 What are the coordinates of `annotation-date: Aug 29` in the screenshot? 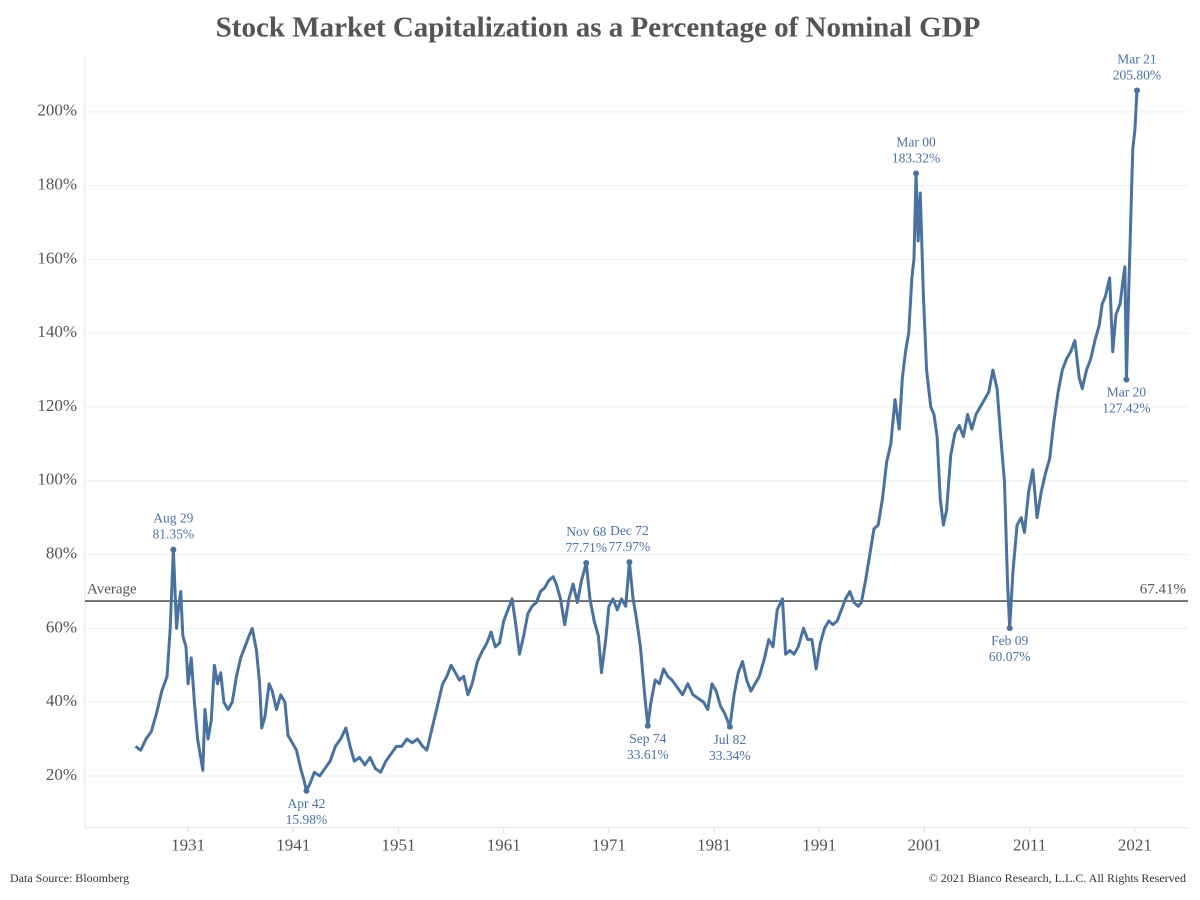 It's located at (173, 518).